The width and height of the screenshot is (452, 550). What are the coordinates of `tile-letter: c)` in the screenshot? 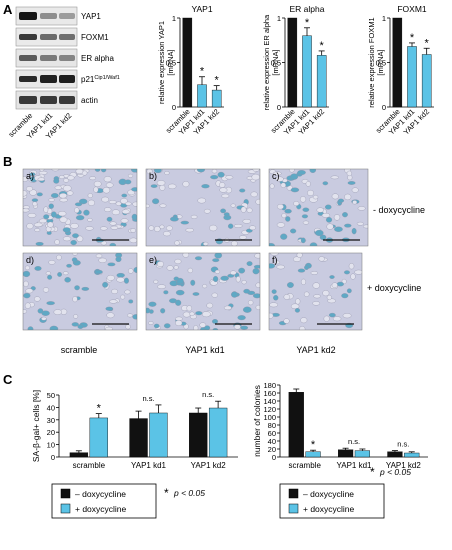 It's located at (276, 176).